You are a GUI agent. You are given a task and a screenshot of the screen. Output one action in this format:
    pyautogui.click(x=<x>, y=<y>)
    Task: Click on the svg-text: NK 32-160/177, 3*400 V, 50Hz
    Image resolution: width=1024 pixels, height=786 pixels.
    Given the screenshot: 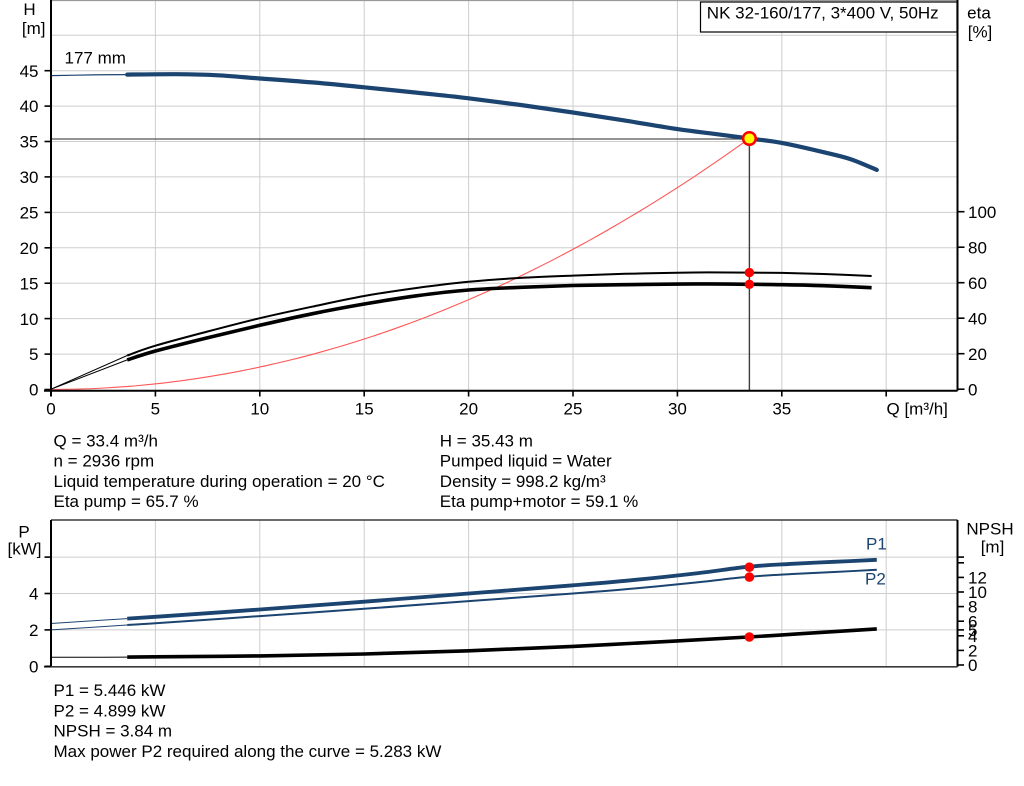 What is the action you would take?
    pyautogui.click(x=823, y=13)
    